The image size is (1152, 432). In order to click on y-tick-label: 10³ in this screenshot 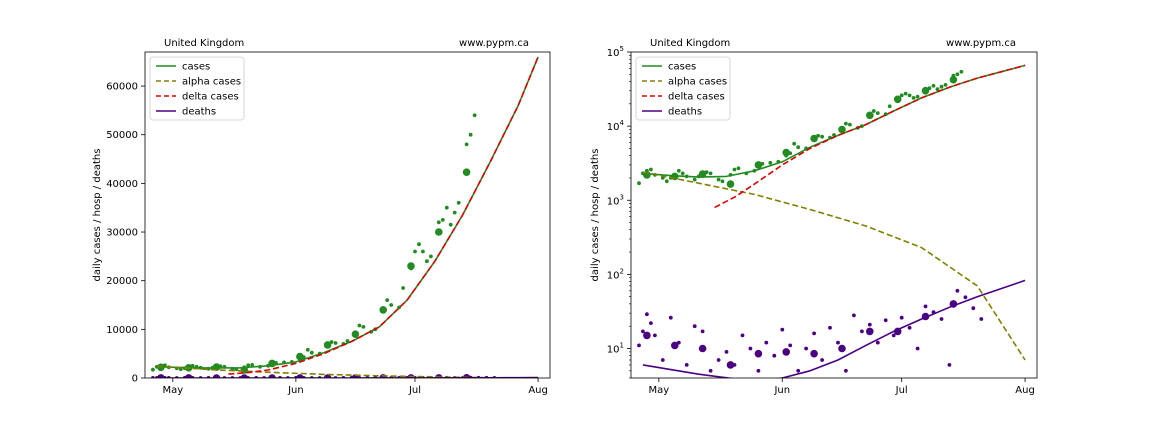, I will do `click(615, 200)`.